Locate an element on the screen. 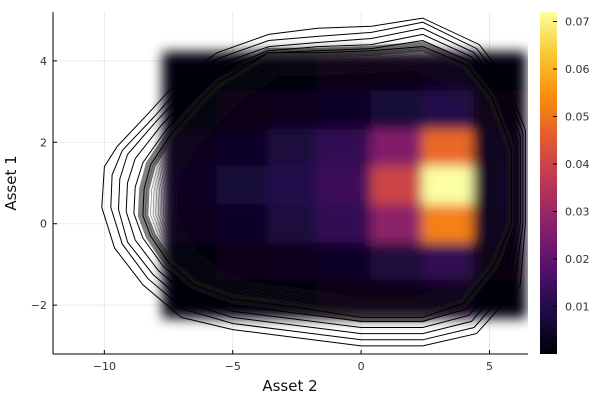 The height and width of the screenshot is (400, 600). colorbar-gradient is located at coordinates (548, 183).